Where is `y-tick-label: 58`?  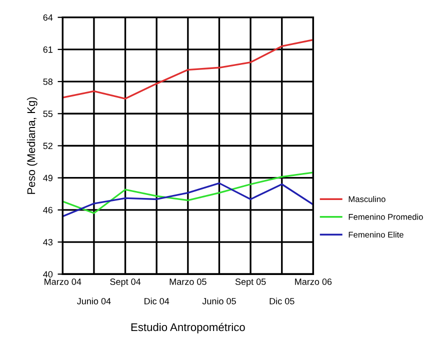 y-tick-label: 58 is located at coordinates (48, 81).